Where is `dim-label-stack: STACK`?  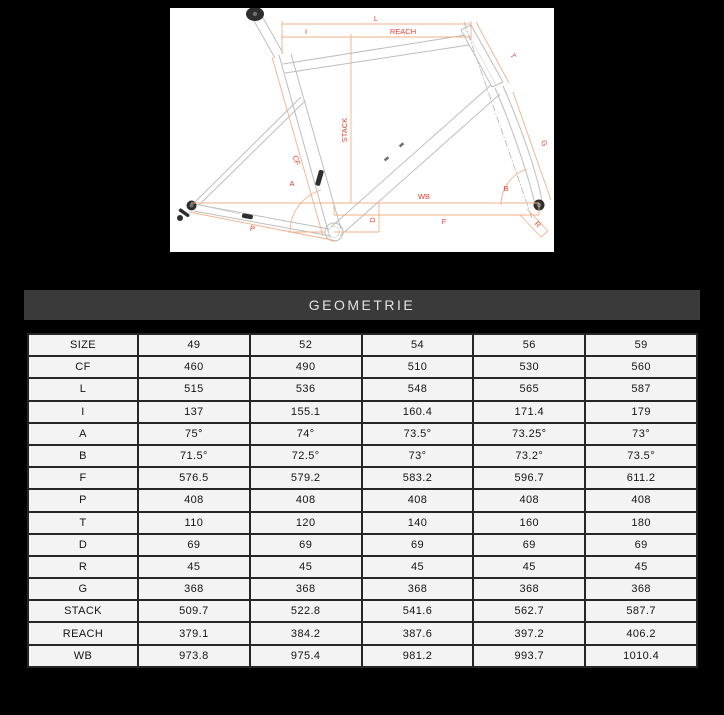
dim-label-stack: STACK is located at coordinates (344, 130).